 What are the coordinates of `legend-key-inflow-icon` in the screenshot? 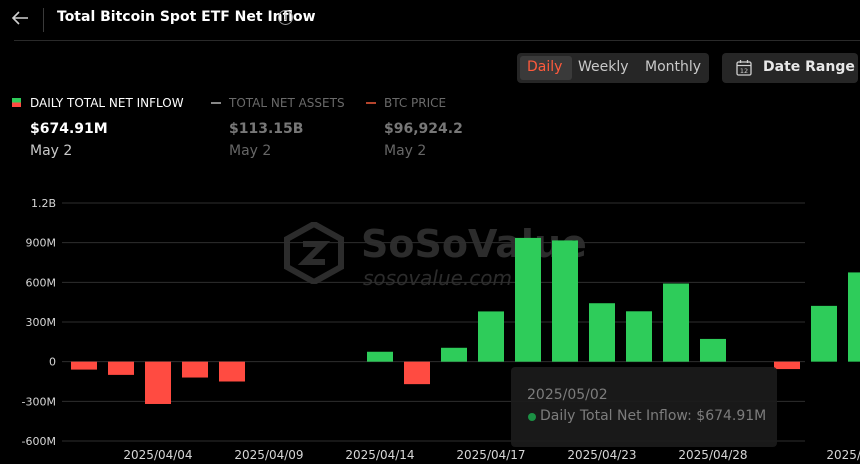 It's located at (16, 102).